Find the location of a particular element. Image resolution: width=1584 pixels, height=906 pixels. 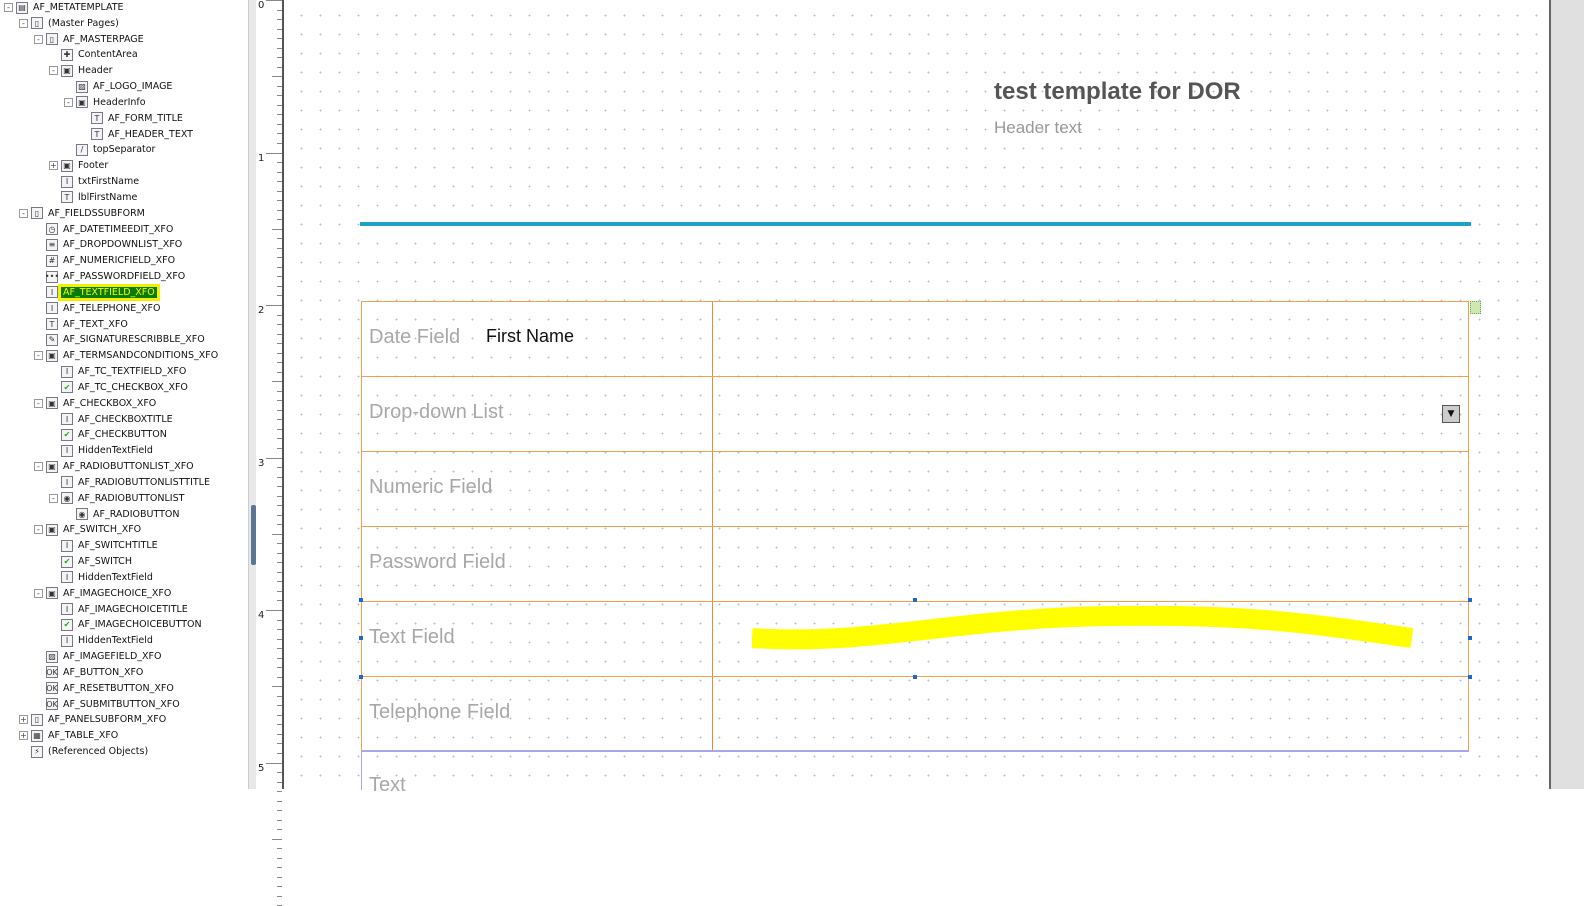

tree-item: + ▣ Footer is located at coordinates (79, 165).